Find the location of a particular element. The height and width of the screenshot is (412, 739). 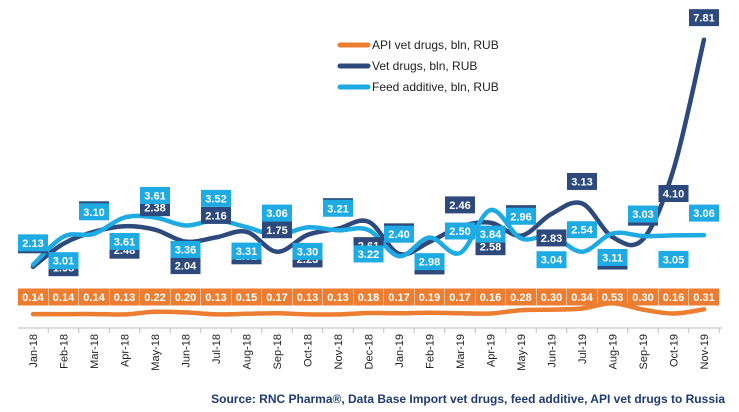

x-tick-label: May-19 is located at coordinates (522, 352).